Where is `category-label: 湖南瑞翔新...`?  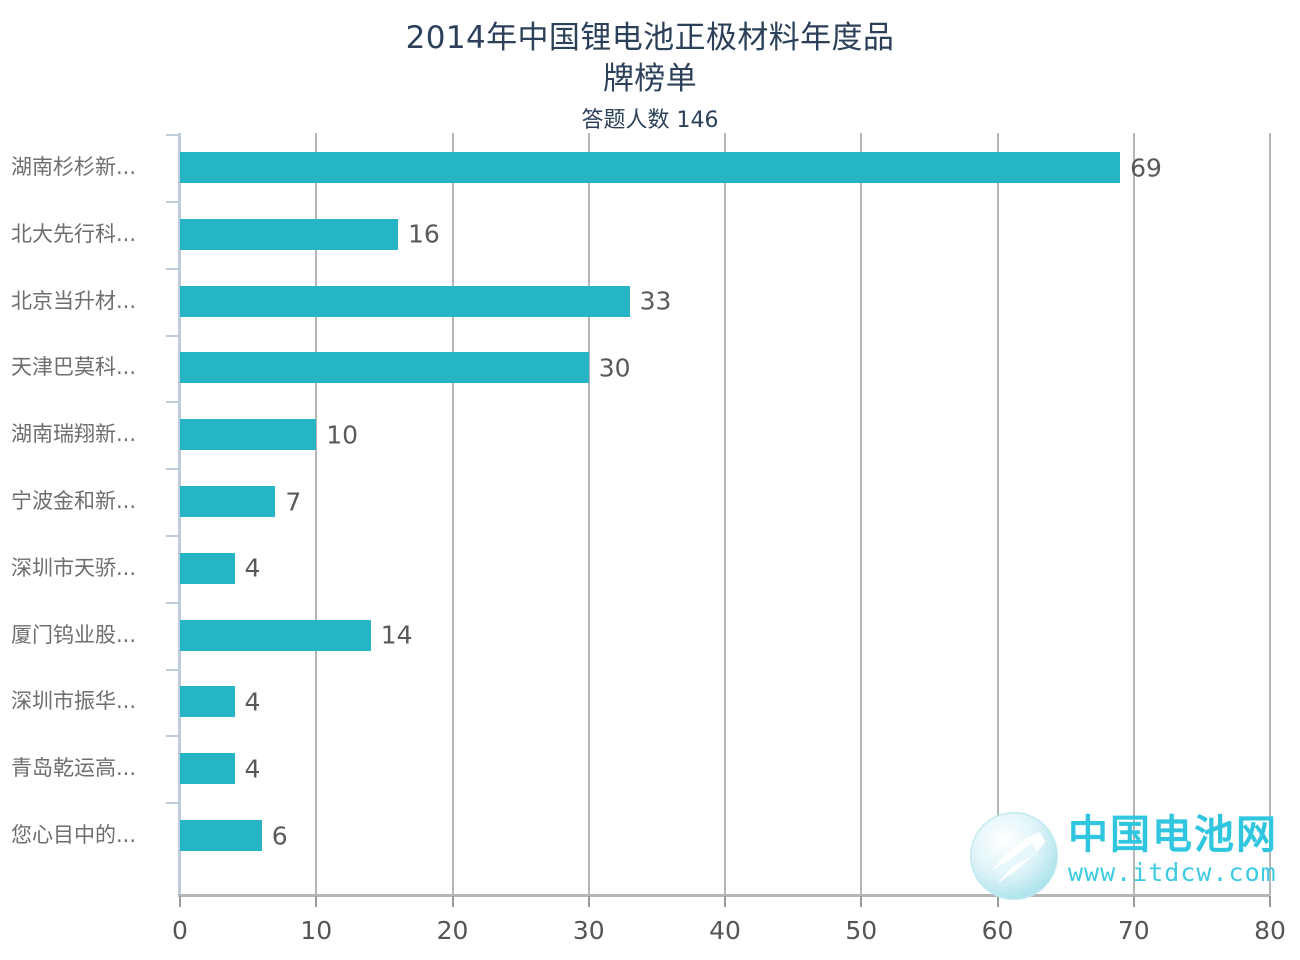
category-label: 湖南瑞翔新... is located at coordinates (73, 434).